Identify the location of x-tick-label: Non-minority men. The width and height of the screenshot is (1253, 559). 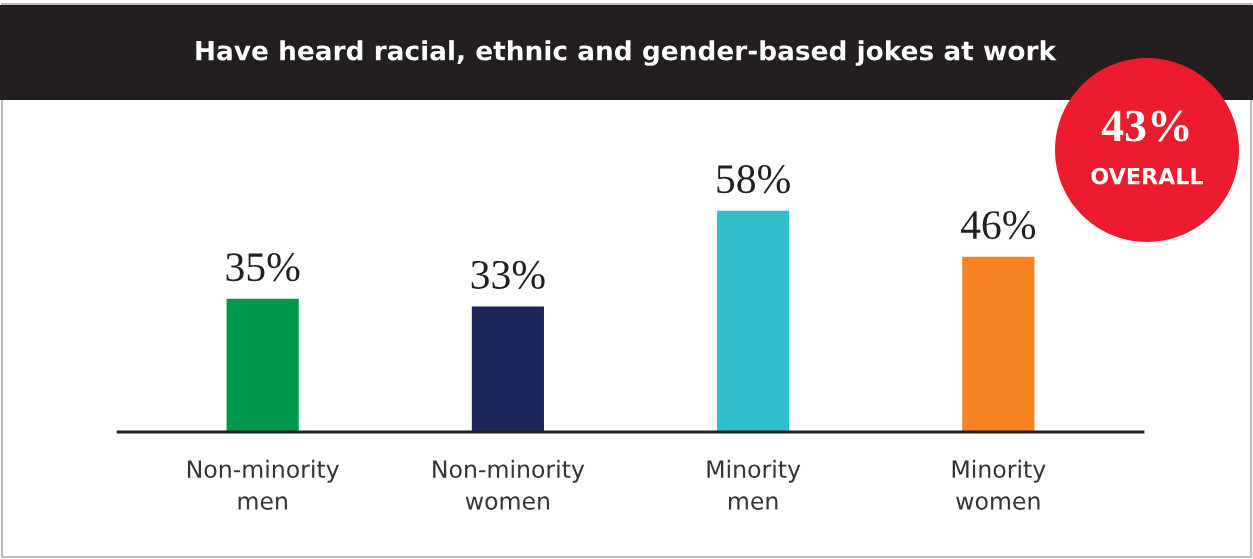
(263, 484).